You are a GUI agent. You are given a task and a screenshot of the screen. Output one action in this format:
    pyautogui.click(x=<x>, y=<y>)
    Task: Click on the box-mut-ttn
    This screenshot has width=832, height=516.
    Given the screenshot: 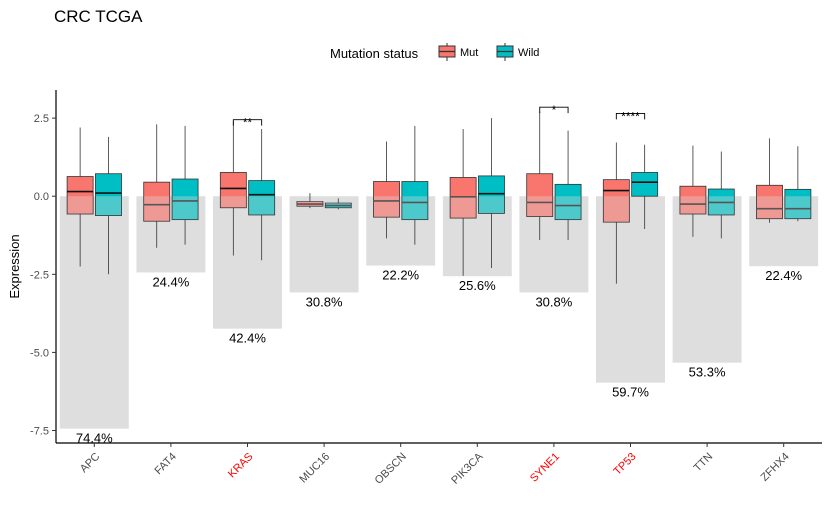 What is the action you would take?
    pyautogui.click(x=693, y=191)
    